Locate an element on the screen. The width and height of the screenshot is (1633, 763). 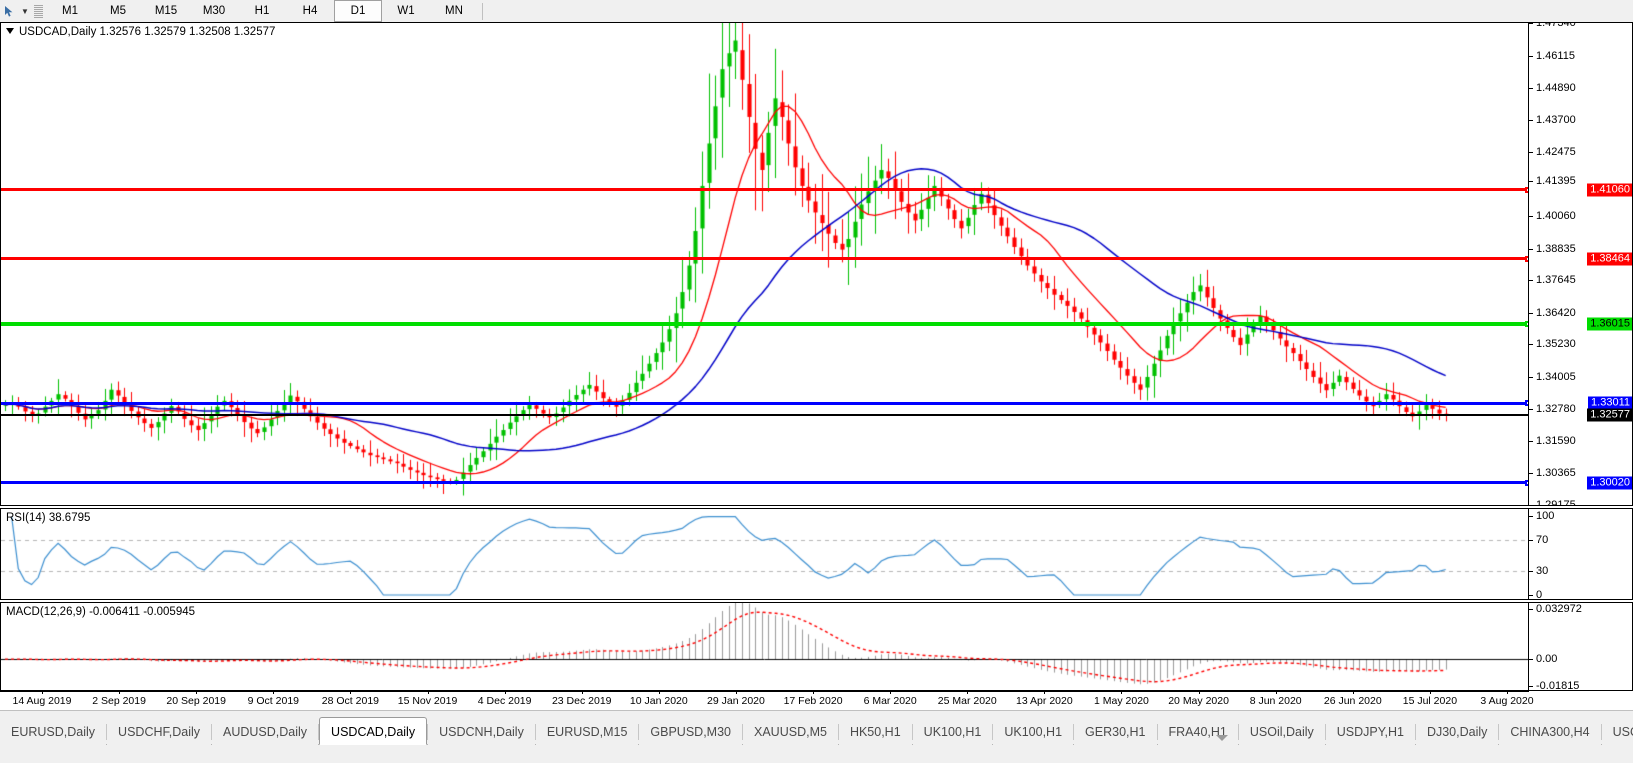
price-tick-label: 1.32780 is located at coordinates (1556, 409).